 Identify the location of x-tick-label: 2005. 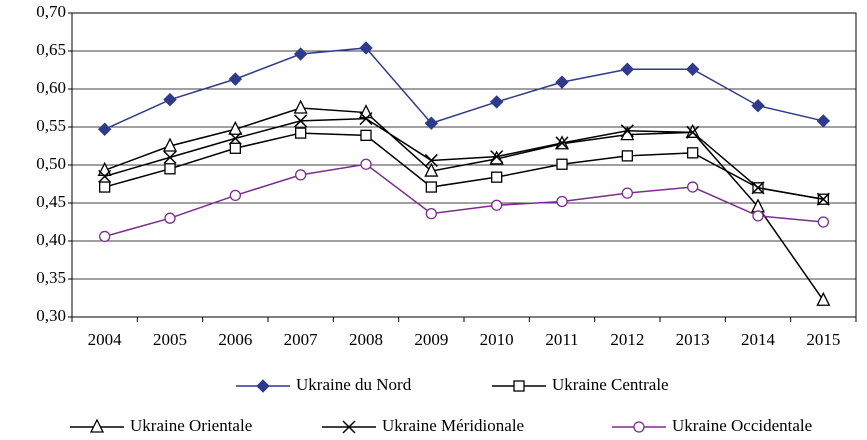
(170, 339).